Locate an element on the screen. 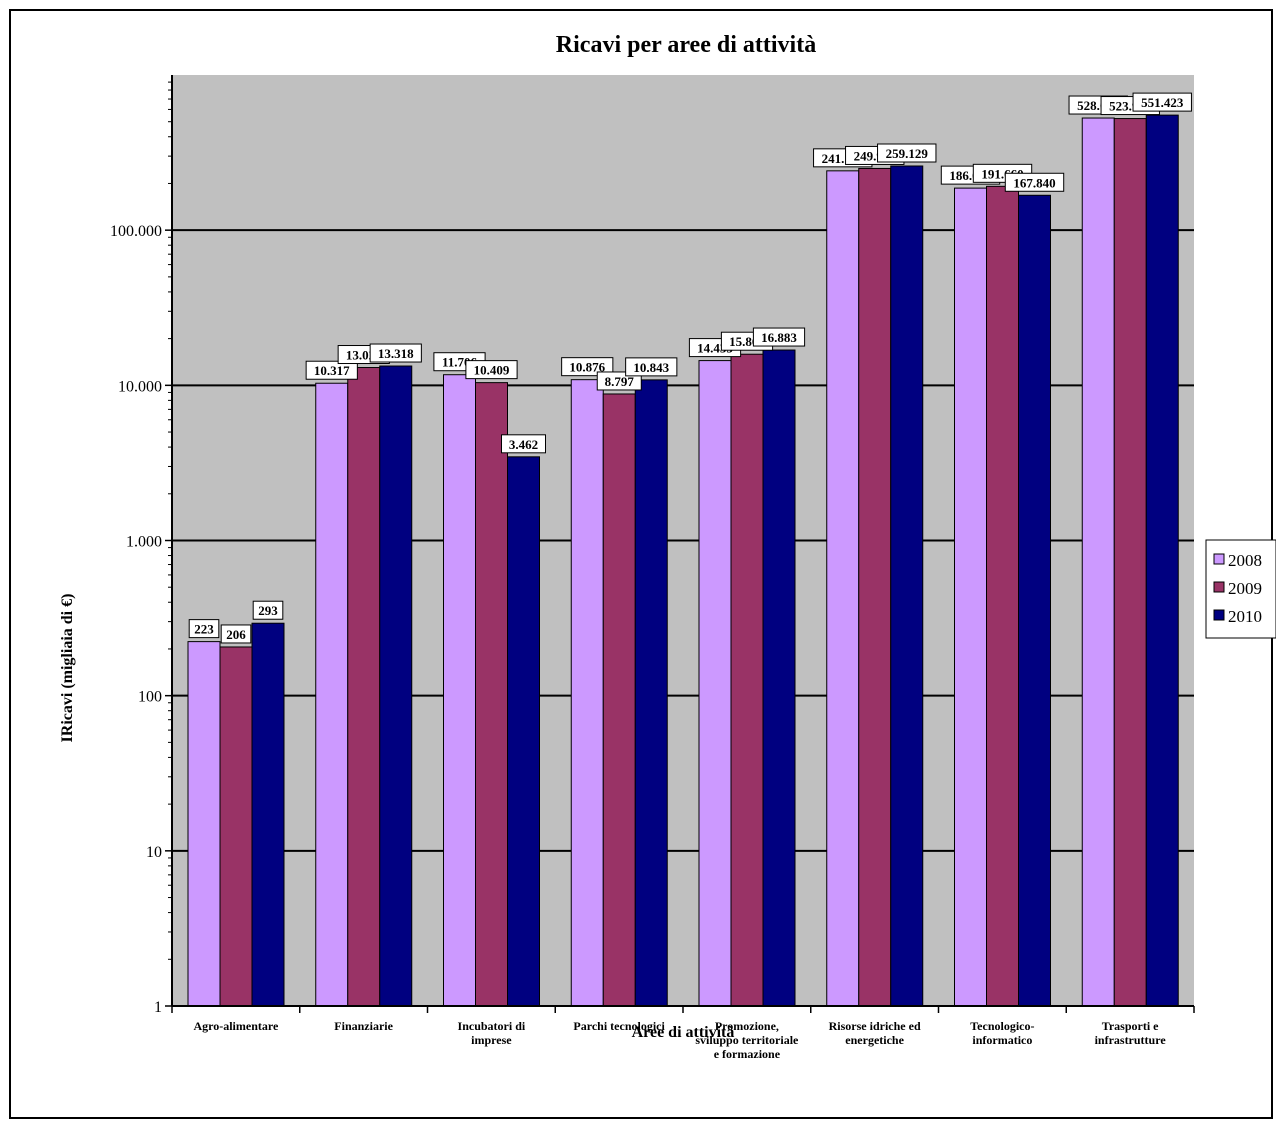 Image resolution: width=1276 pixels, height=1127 pixels. data-label: 13.318 is located at coordinates (396, 353).